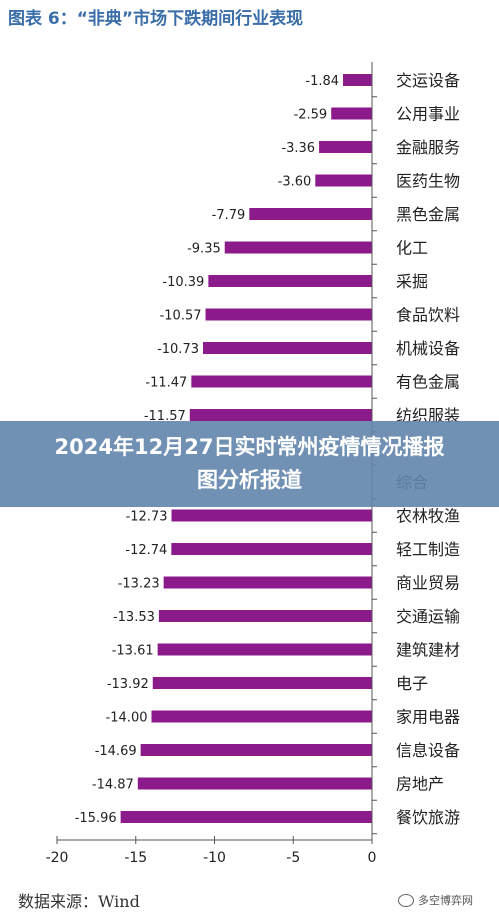 The image size is (499, 919). What do you see at coordinates (428, 348) in the screenshot?
I see `category-label: 机械设备` at bounding box center [428, 348].